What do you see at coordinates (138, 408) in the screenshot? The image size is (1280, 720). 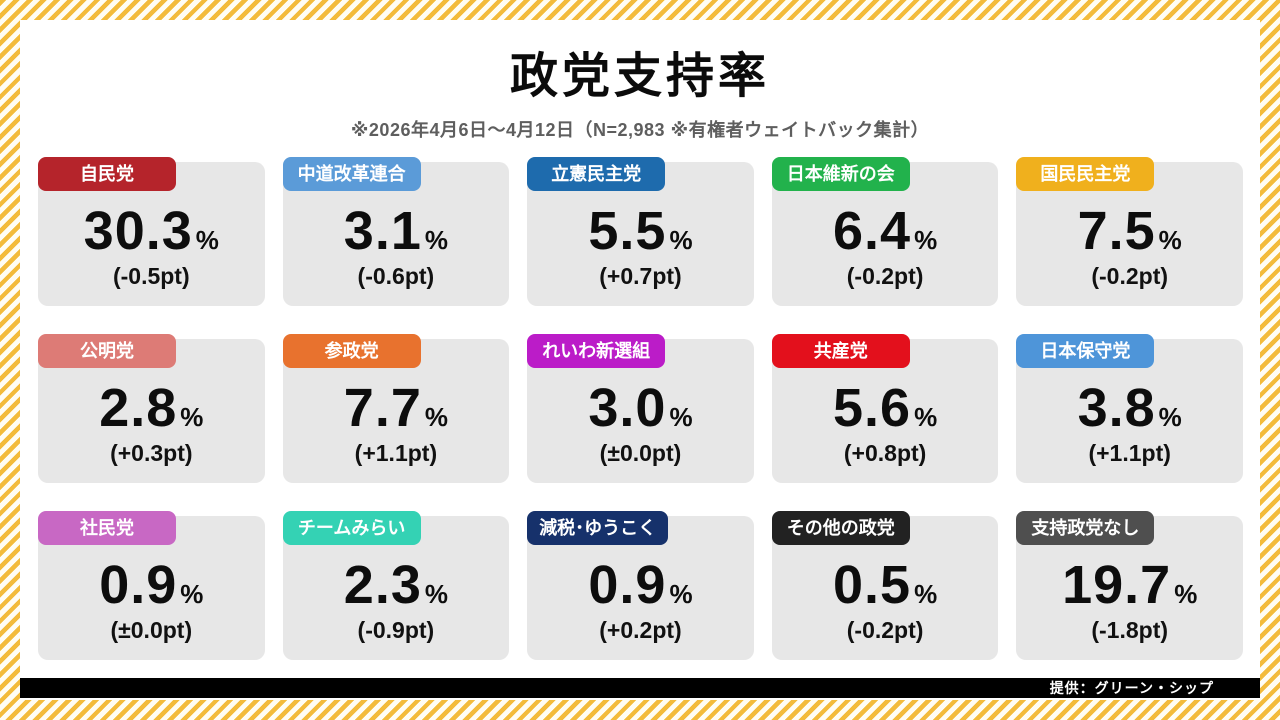 I see `support-rate-number: 2.8` at bounding box center [138, 408].